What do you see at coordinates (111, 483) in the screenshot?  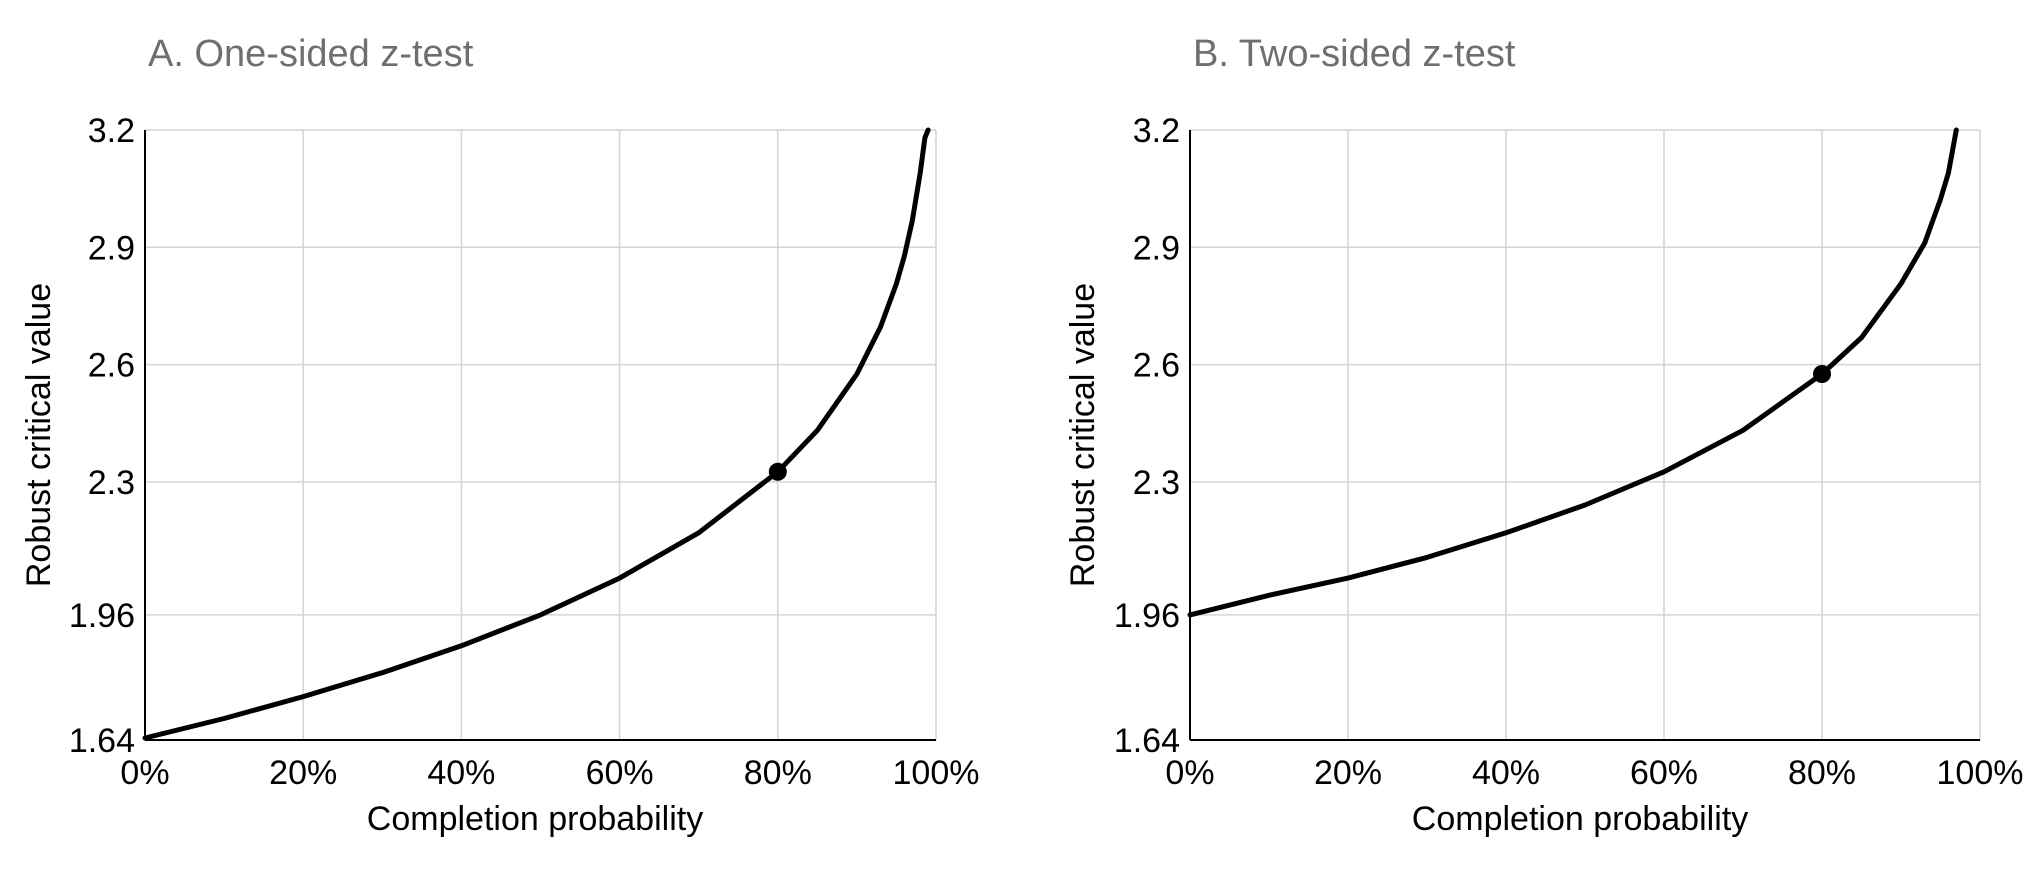 I see `panel-a-y-tick-label: 2.3` at bounding box center [111, 483].